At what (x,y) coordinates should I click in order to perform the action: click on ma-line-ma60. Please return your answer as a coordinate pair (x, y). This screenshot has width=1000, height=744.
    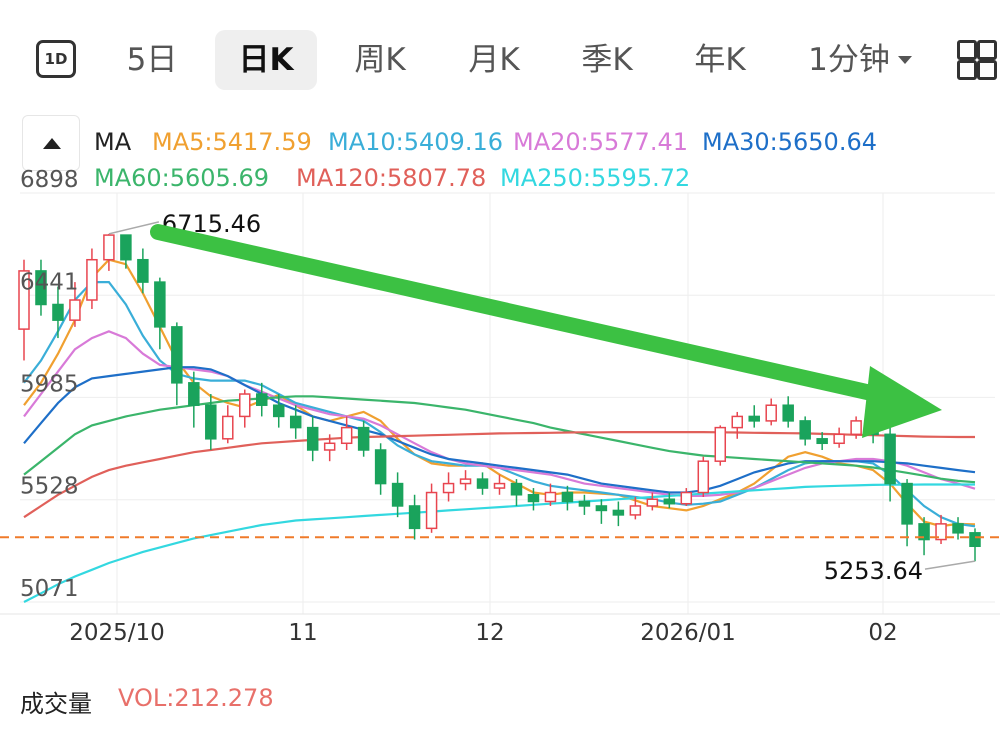
    Looking at the image, I should click on (499, 439).